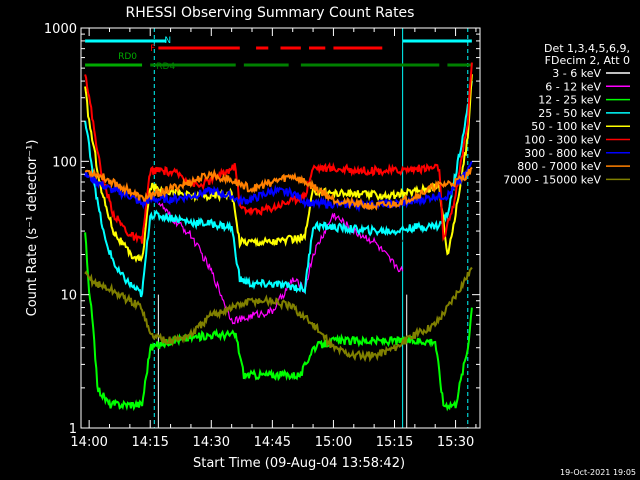  Describe the element at coordinates (149, 442) in the screenshot. I see `x-tick-label: 14:15` at that location.